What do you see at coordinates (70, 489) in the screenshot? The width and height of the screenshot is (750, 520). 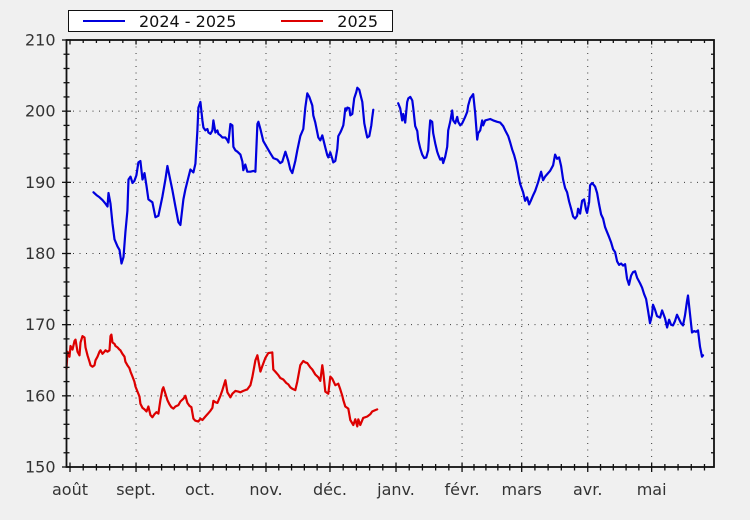 I see `x-tick-label-août: août` at bounding box center [70, 489].